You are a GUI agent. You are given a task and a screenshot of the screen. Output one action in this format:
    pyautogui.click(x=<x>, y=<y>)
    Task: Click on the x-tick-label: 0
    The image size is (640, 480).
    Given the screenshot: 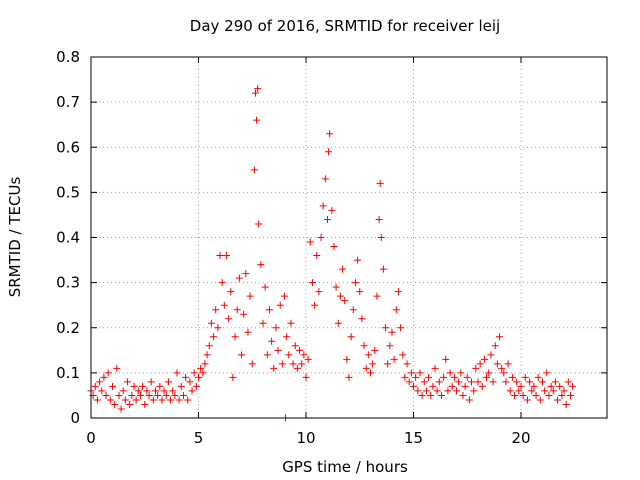 What is the action you would take?
    pyautogui.click(x=91, y=438)
    